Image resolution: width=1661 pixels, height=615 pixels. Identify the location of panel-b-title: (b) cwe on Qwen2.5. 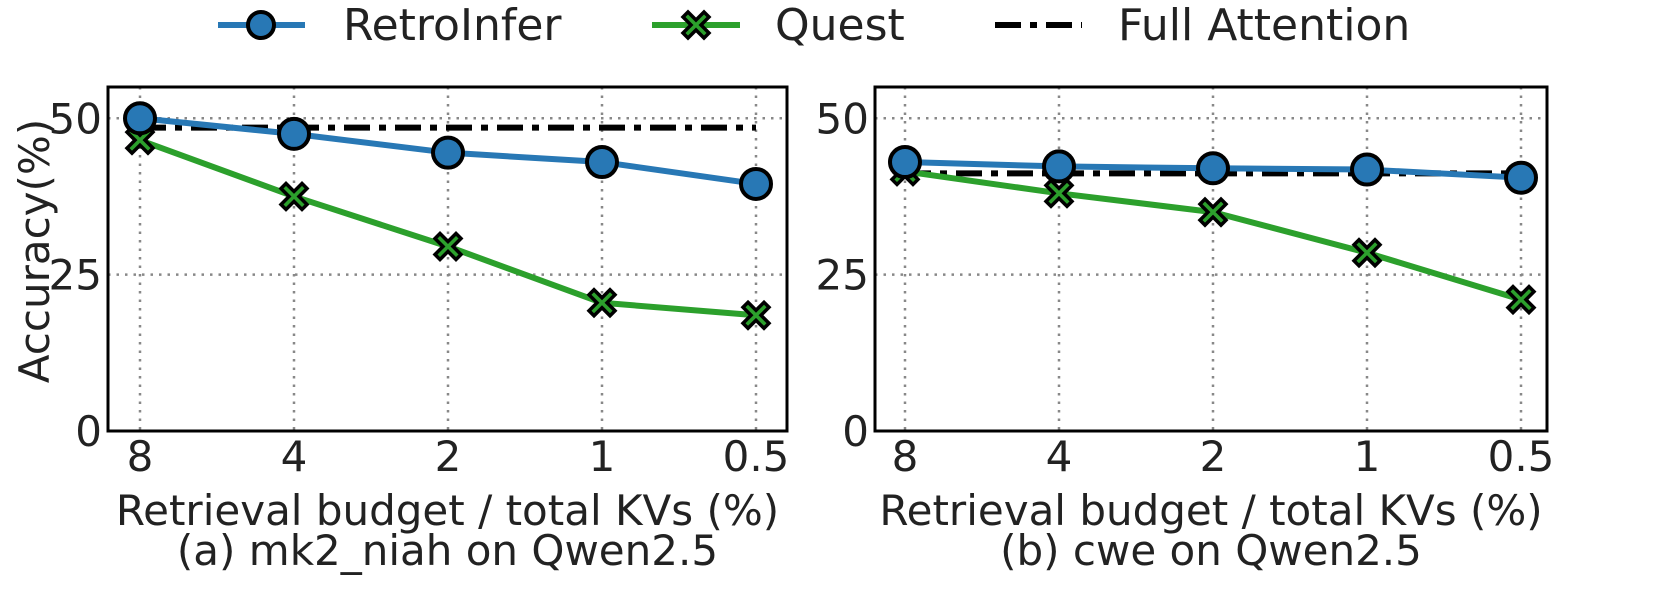
(1211, 550).